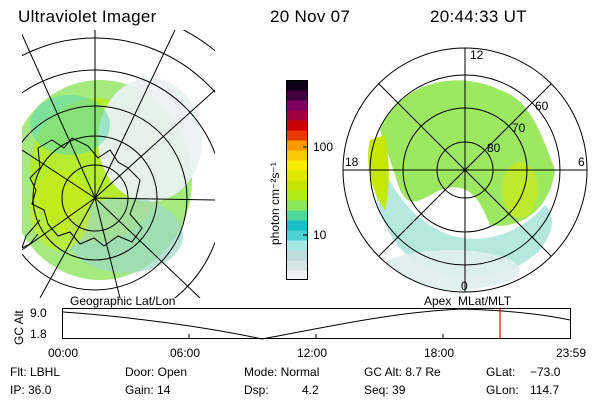 The height and width of the screenshot is (400, 600). I want to click on altitude-plot, so click(316, 324).